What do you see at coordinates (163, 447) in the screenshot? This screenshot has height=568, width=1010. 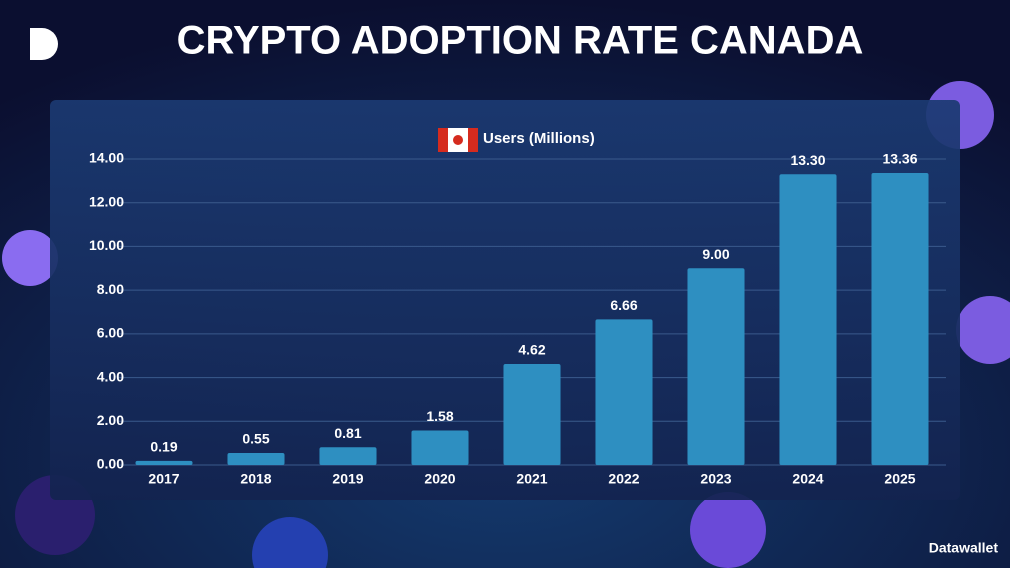 I see `value-label: 0.19` at bounding box center [163, 447].